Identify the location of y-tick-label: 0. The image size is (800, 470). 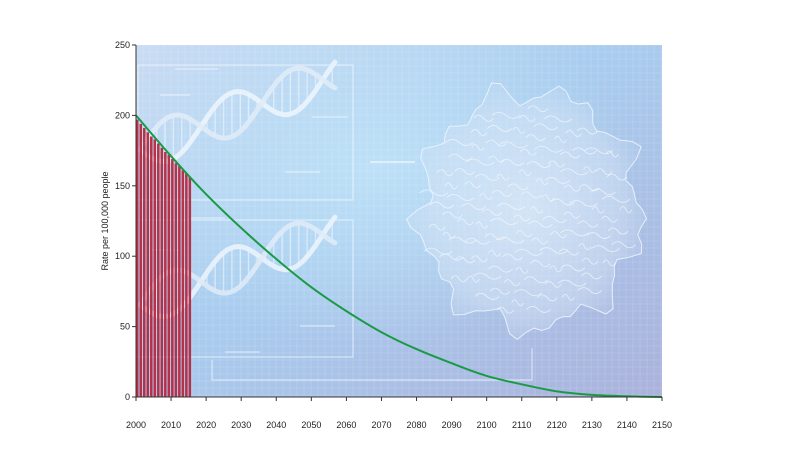
(127, 397).